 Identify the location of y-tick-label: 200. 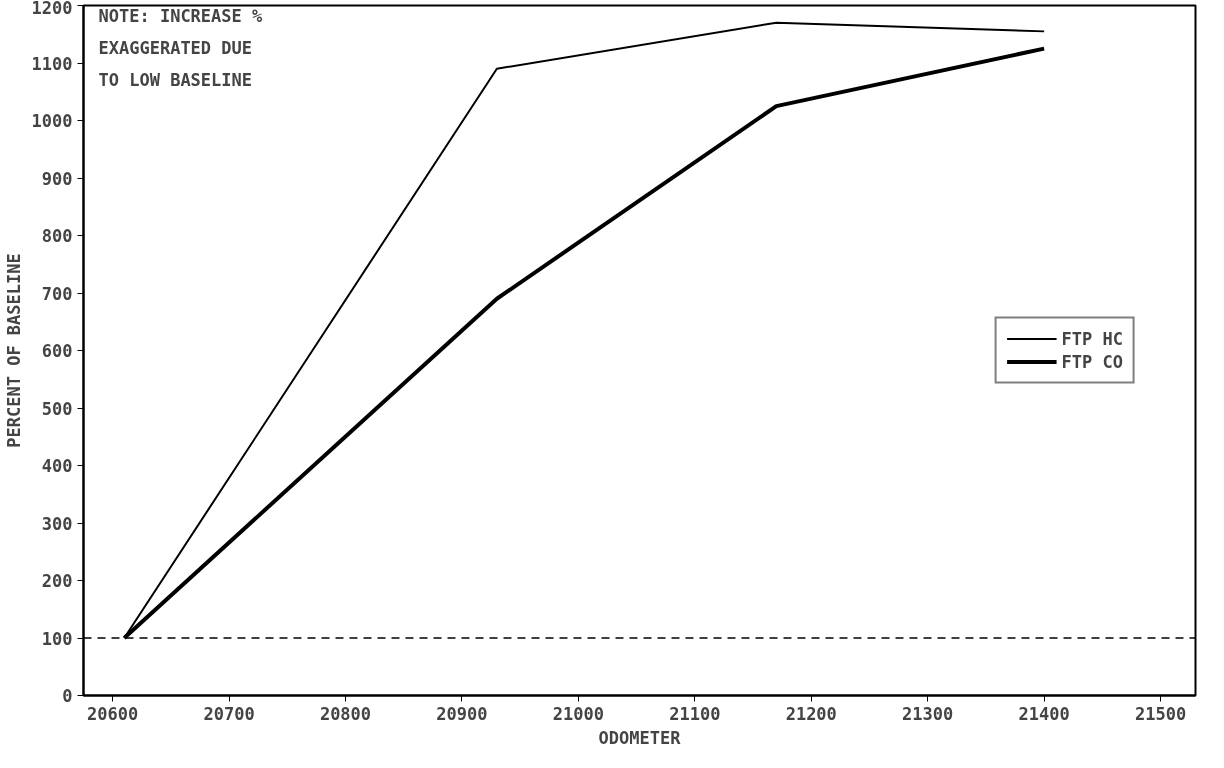
(57, 581).